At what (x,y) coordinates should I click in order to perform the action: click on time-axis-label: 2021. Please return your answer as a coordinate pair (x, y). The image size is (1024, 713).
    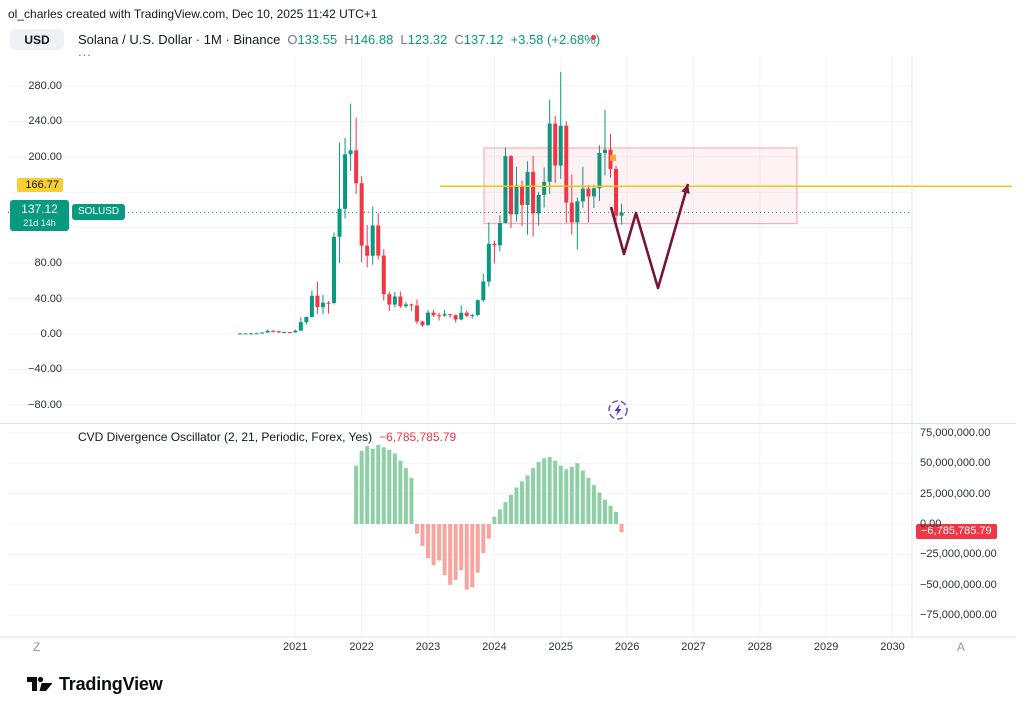
    Looking at the image, I should click on (295, 647).